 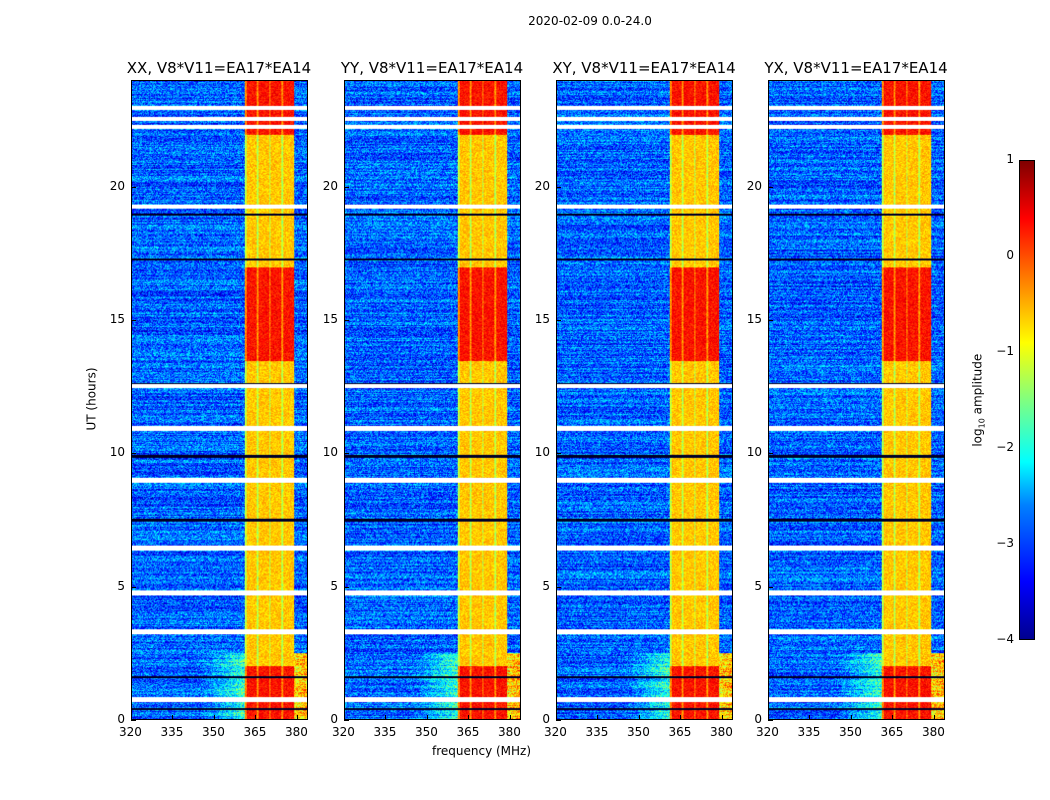 I want to click on figure-title: 2020-02-09 0.0-24.0, so click(x=590, y=21).